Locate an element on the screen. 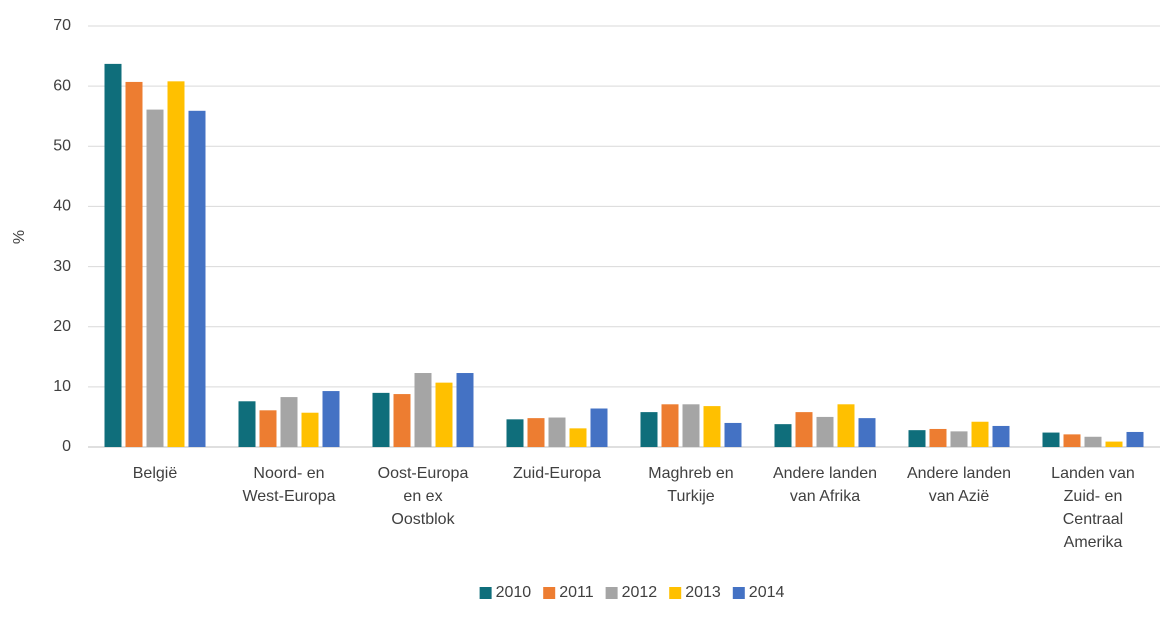  legend-label: 2012 is located at coordinates (640, 592).